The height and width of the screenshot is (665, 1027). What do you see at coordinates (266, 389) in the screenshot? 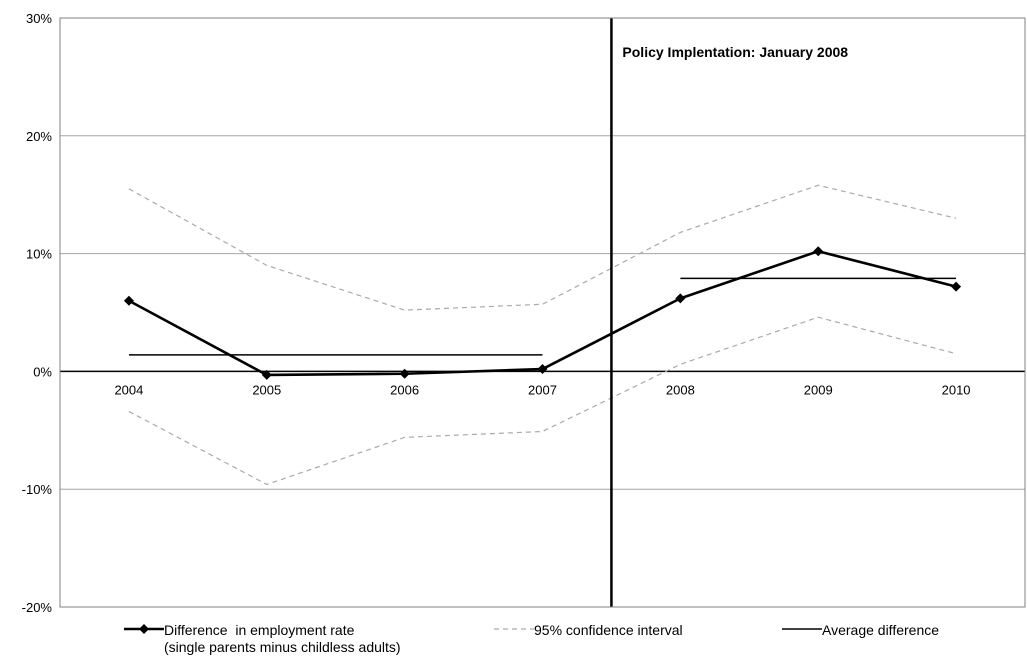
I see `x-tick-label: 2005` at bounding box center [266, 389].